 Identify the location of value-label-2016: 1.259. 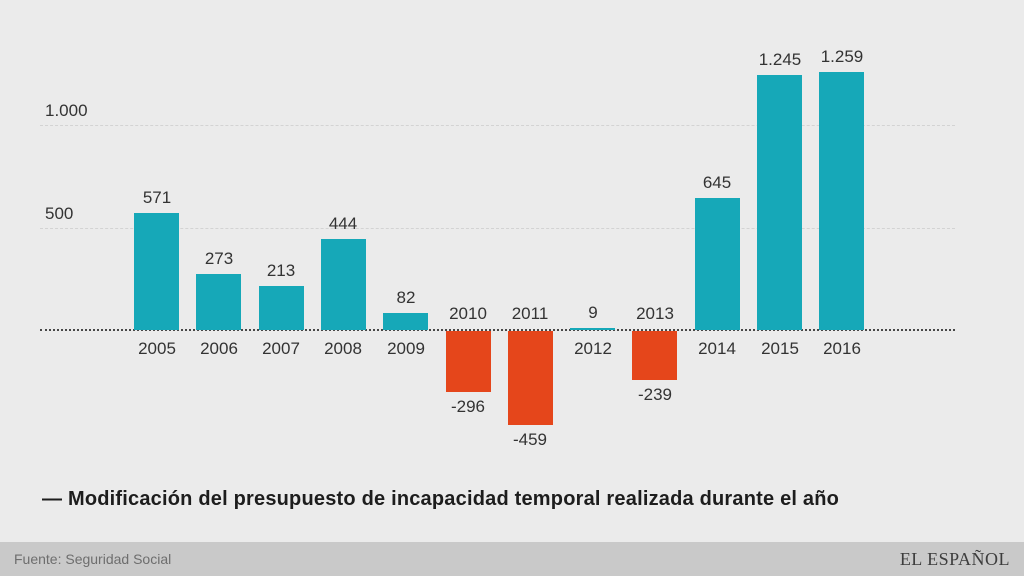
(842, 56).